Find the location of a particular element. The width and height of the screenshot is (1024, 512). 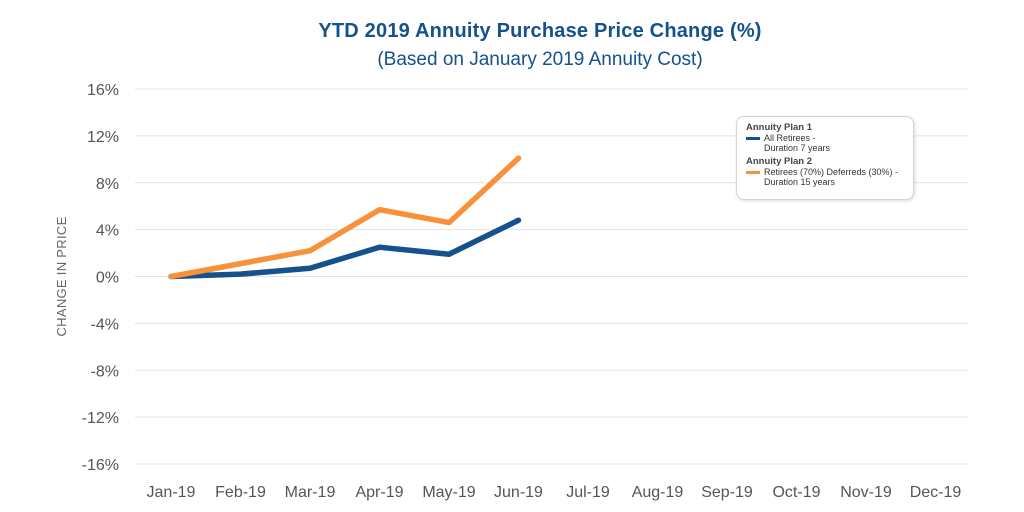

y-tick-label: -16% is located at coordinates (100, 465).